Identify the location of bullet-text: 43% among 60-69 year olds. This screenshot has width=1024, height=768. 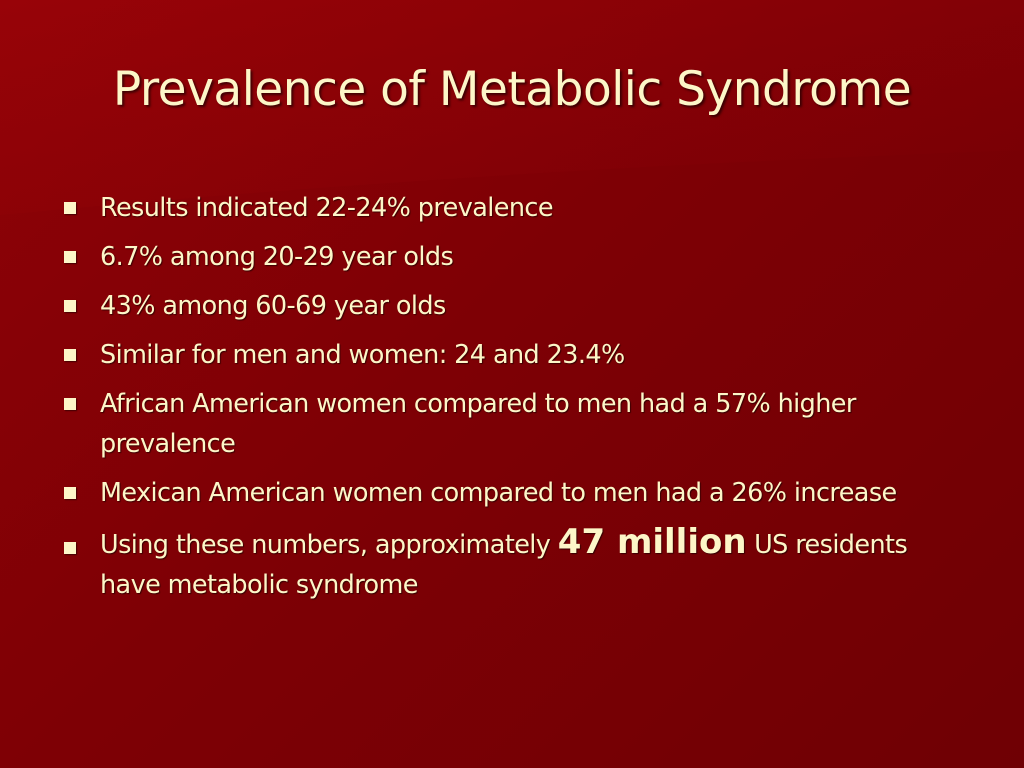
(273, 306).